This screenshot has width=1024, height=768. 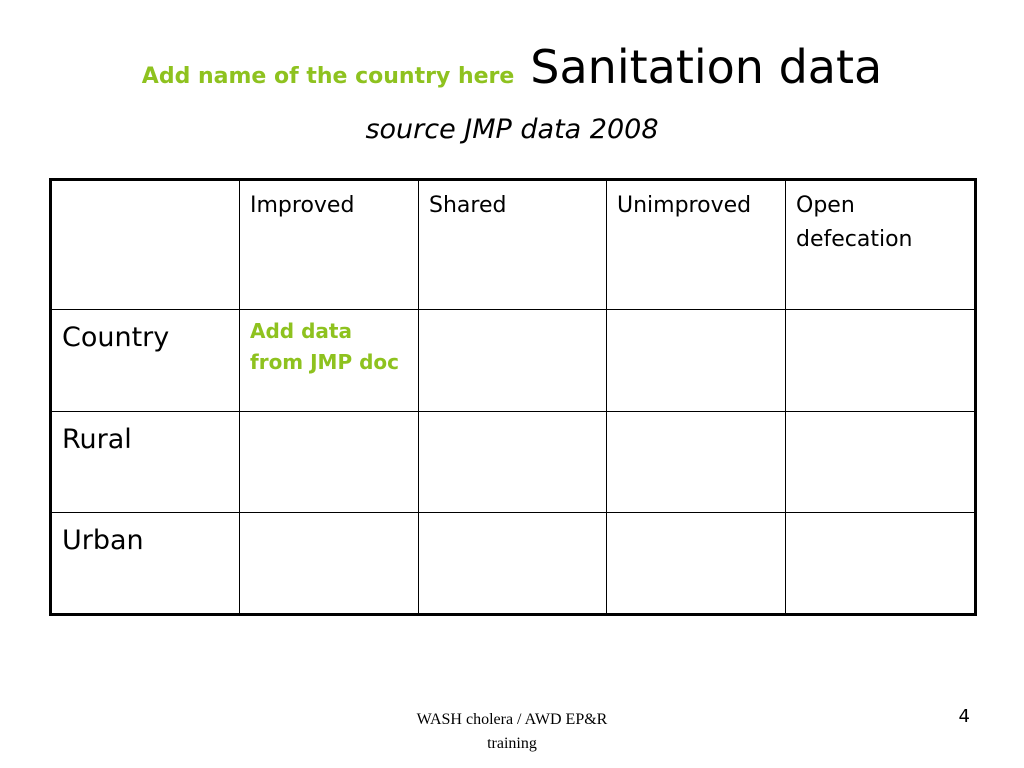 I want to click on cell-urban-open-defecation, so click(x=880, y=563).